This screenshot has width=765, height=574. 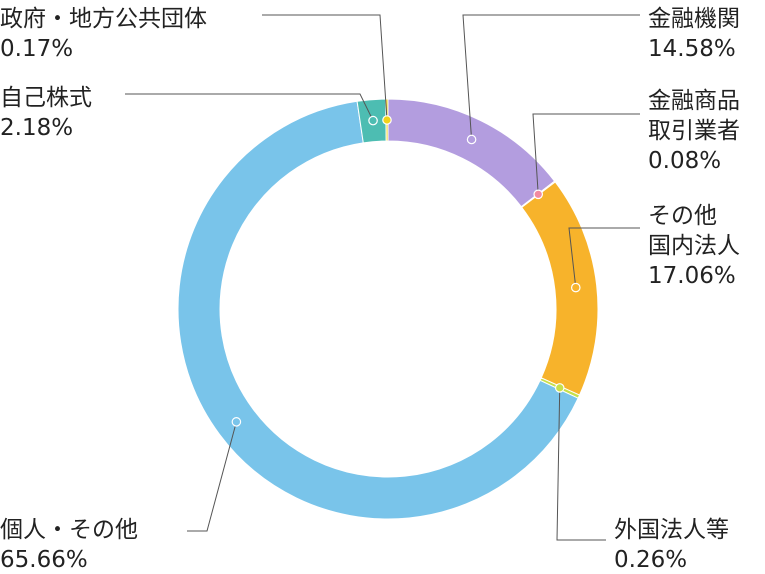 What do you see at coordinates (671, 530) in the screenshot?
I see `slice-name-label: 外国法人等` at bounding box center [671, 530].